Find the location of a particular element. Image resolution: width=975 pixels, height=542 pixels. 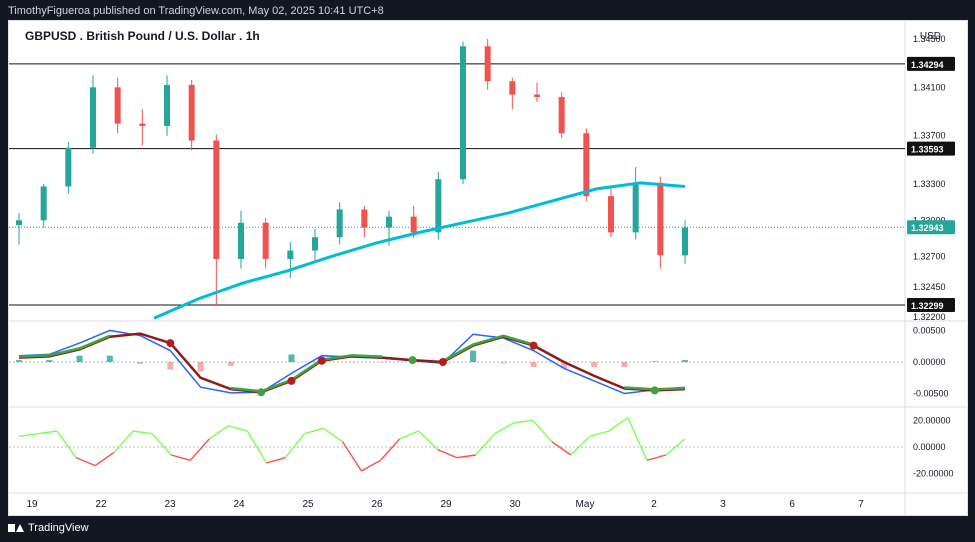

last-price-badge is located at coordinates (931, 227).